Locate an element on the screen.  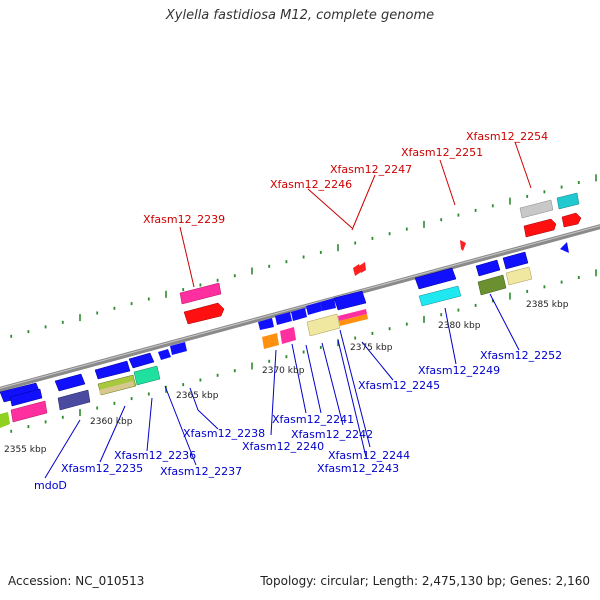
forward-label-connectors is located at coordinates (355, 214).